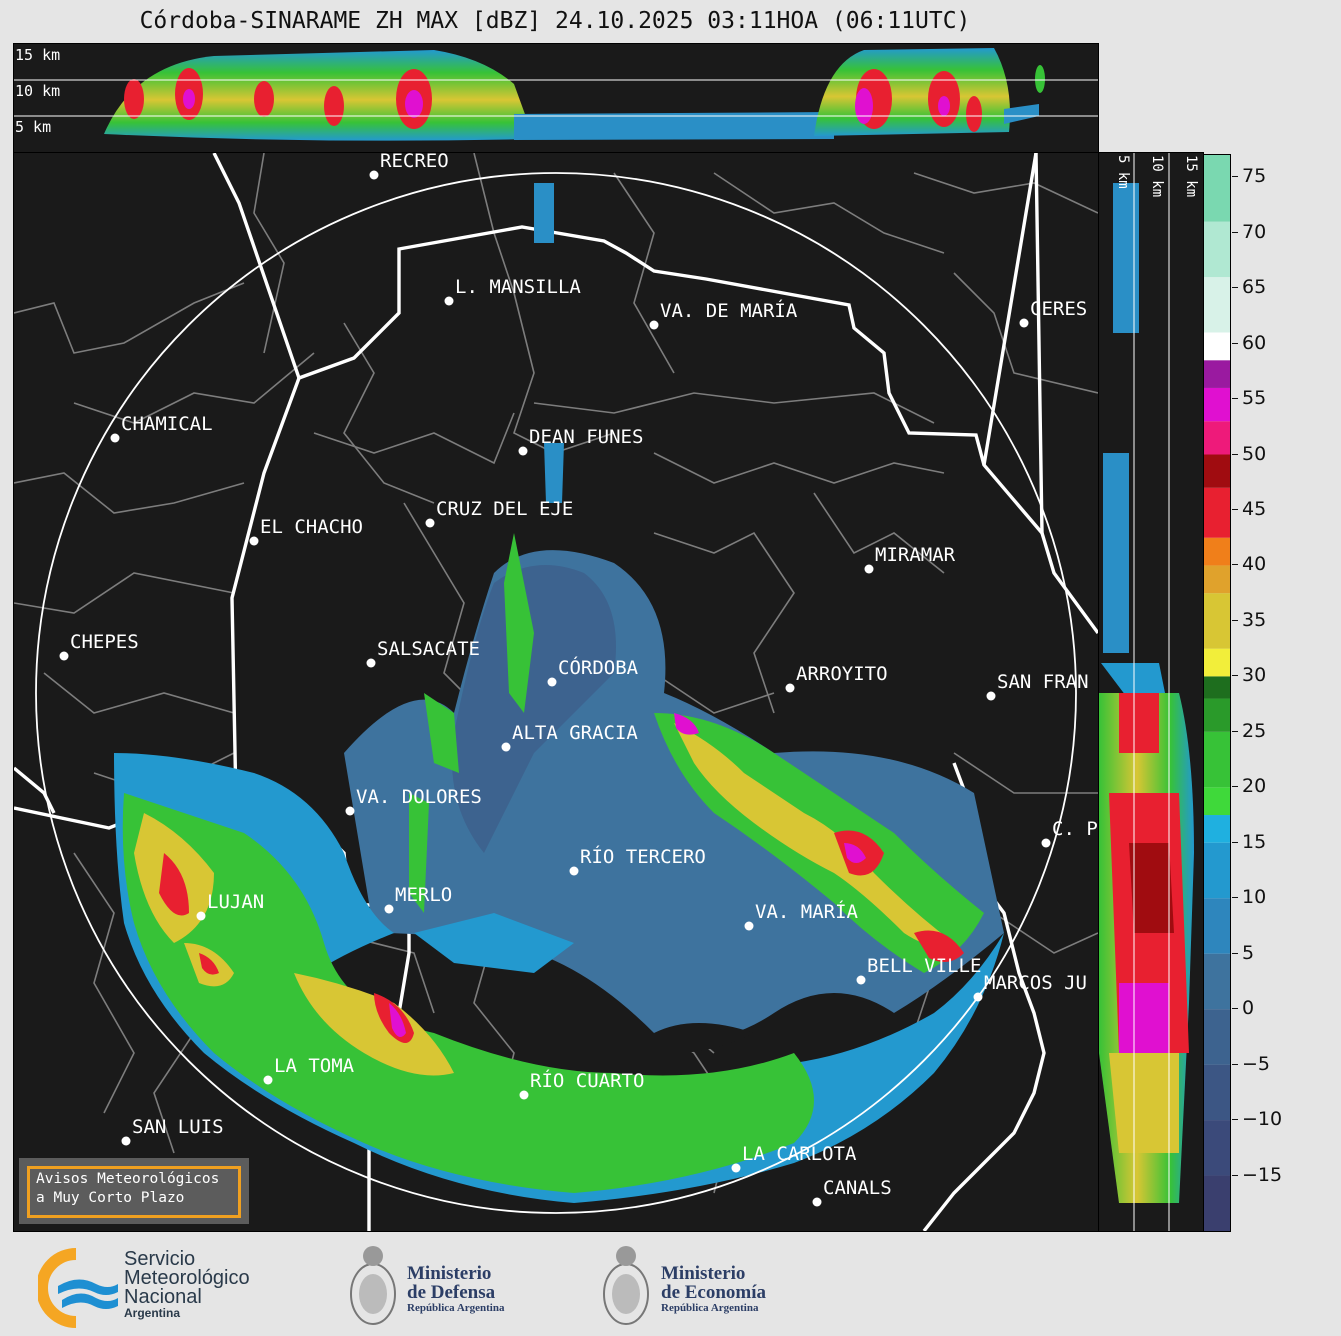 This screenshot has height=1336, width=1341. Describe the element at coordinates (1254, 231) in the screenshot. I see `colorbar-tick-label: 70` at that location.